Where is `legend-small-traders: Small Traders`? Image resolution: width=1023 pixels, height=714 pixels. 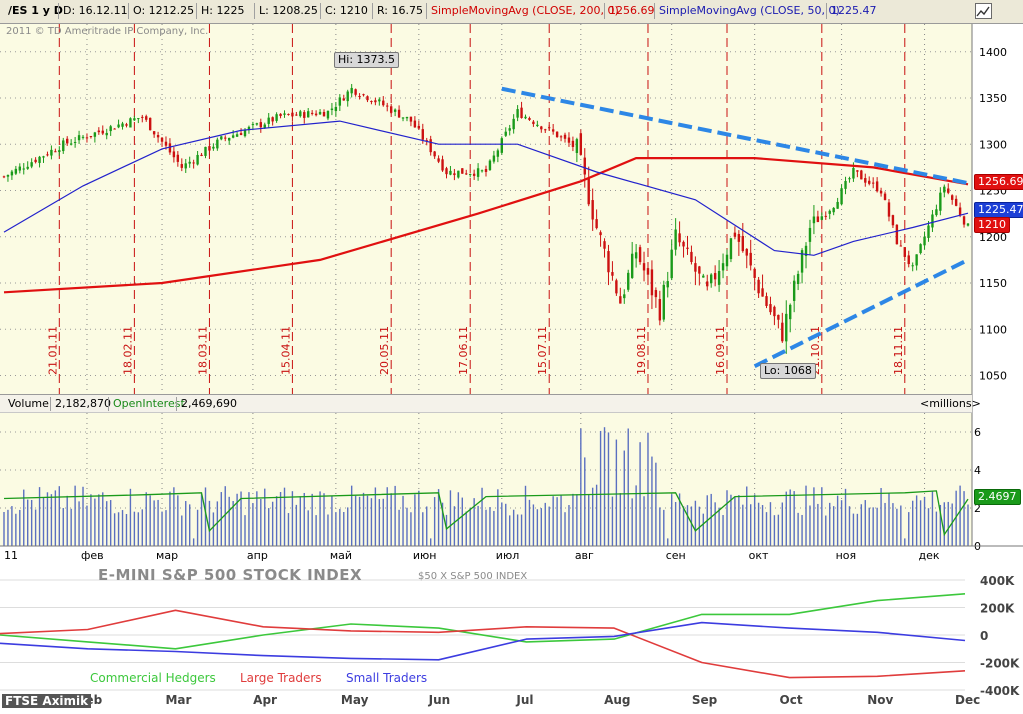
legend-small-traders: Small Traders is located at coordinates (387, 678).